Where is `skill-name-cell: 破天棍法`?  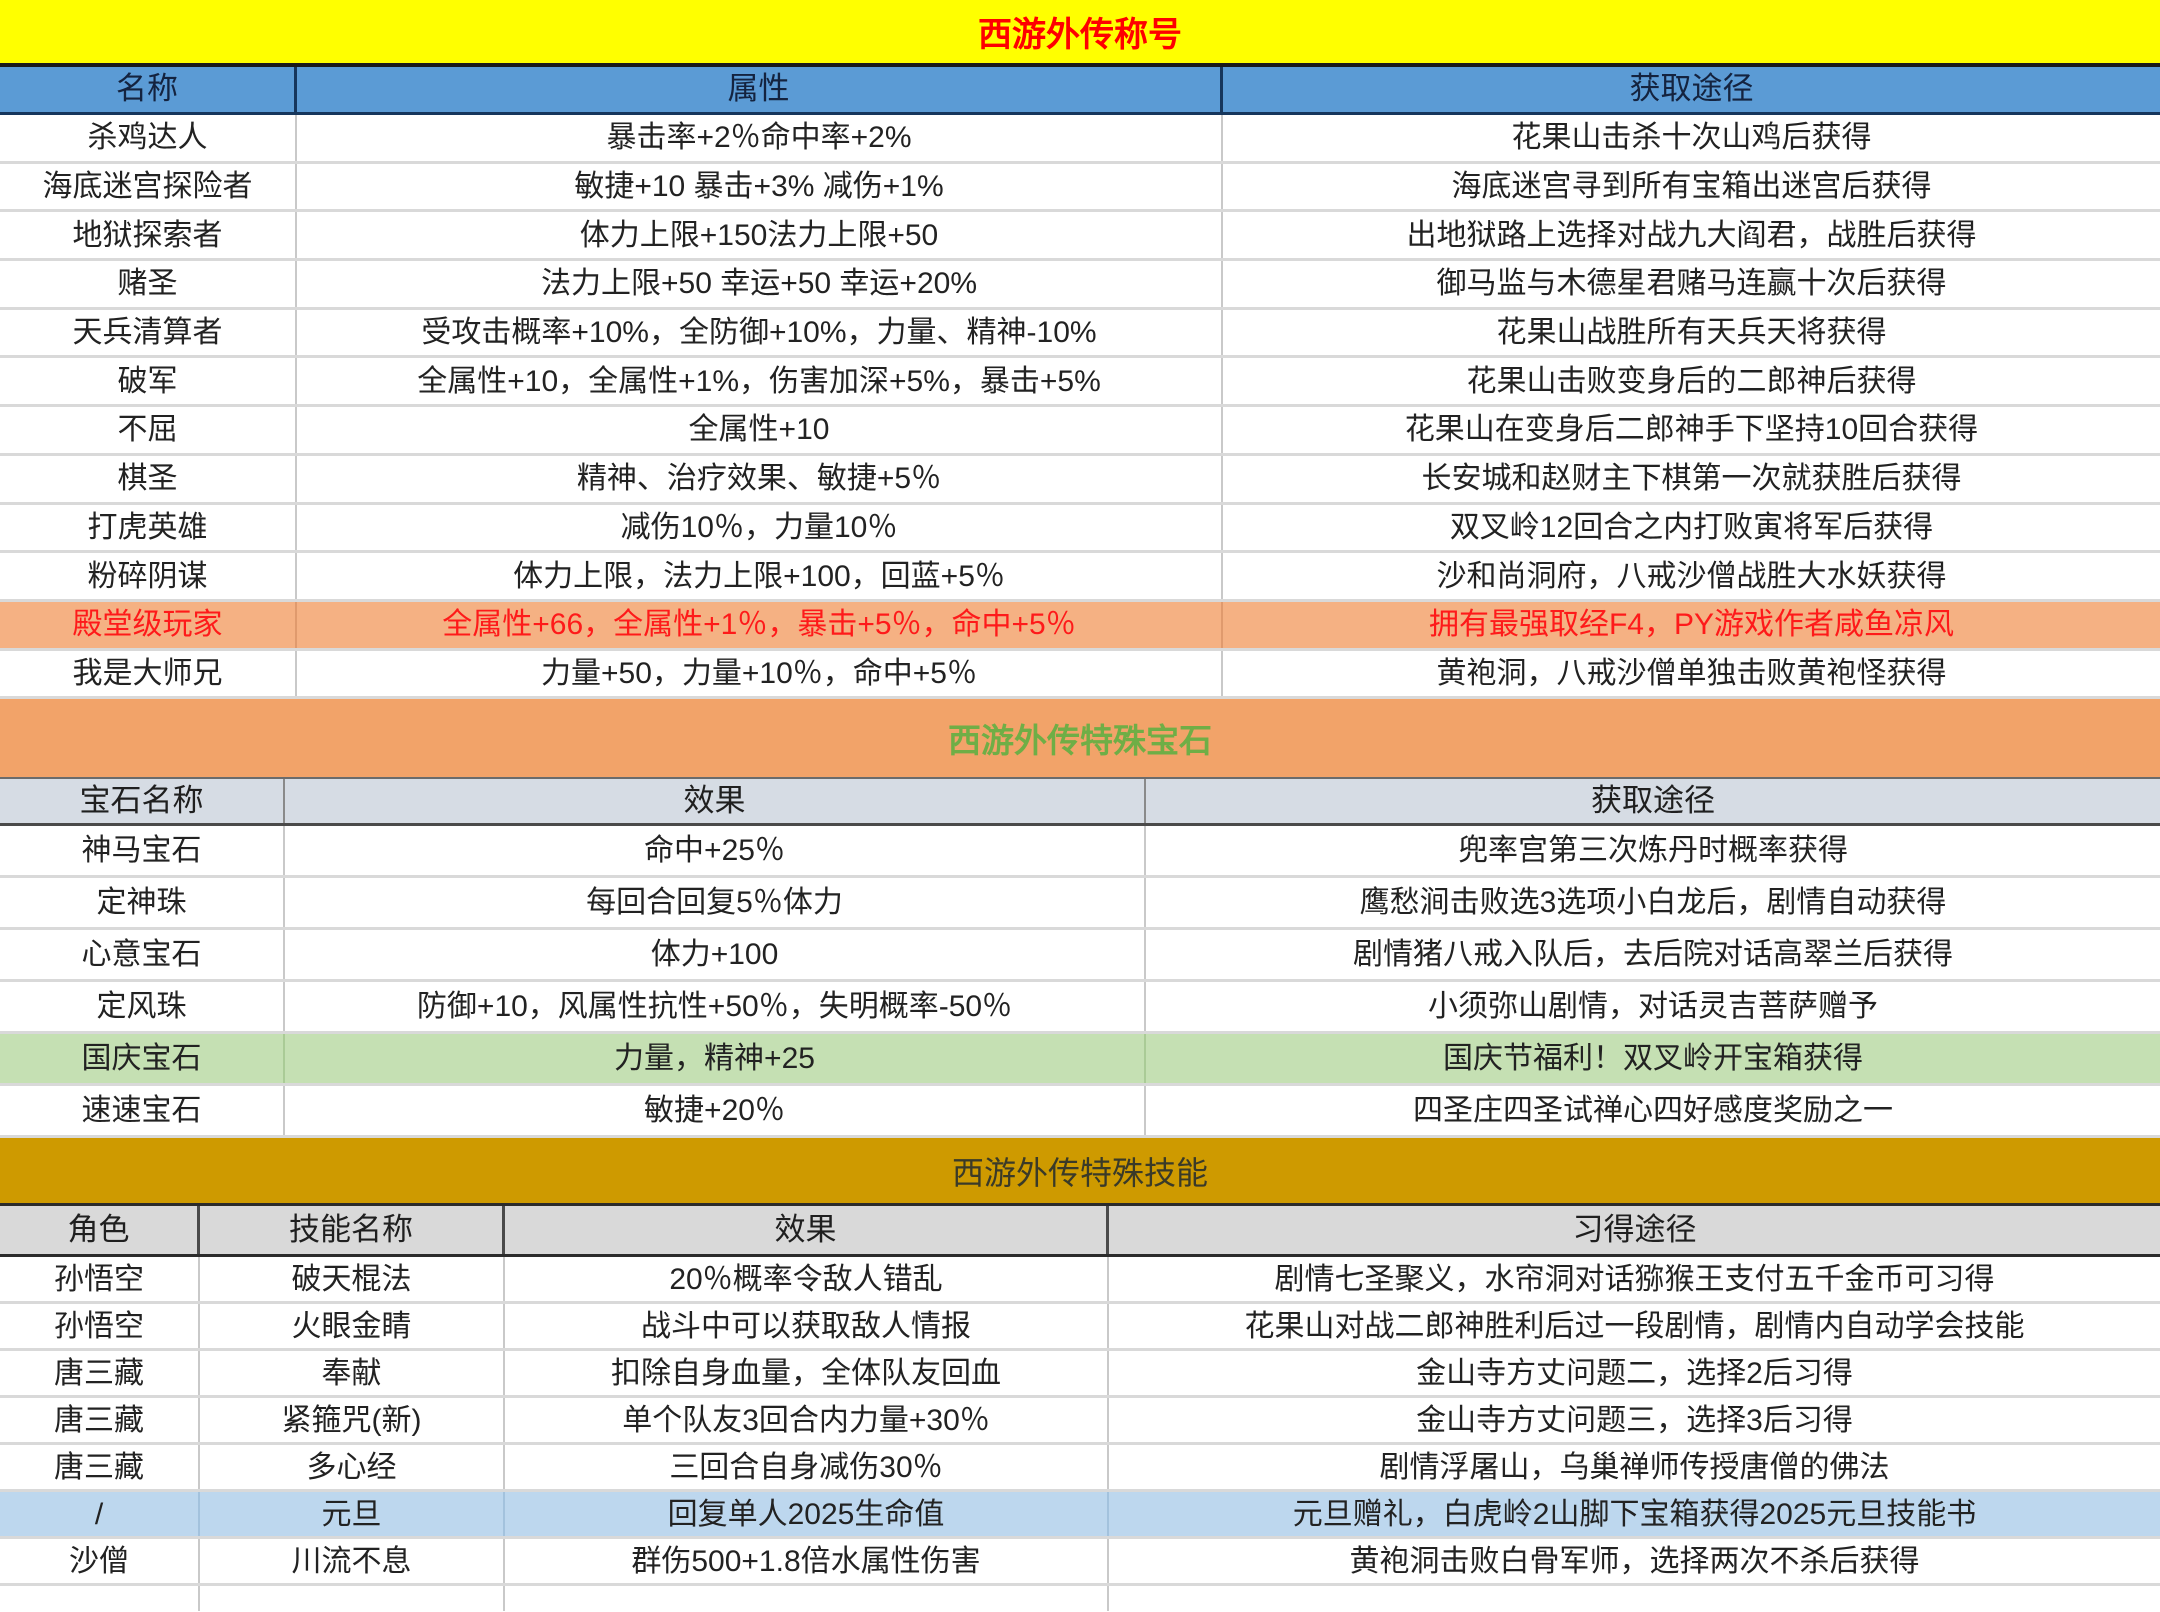
skill-name-cell: 破天棍法 is located at coordinates (352, 1279).